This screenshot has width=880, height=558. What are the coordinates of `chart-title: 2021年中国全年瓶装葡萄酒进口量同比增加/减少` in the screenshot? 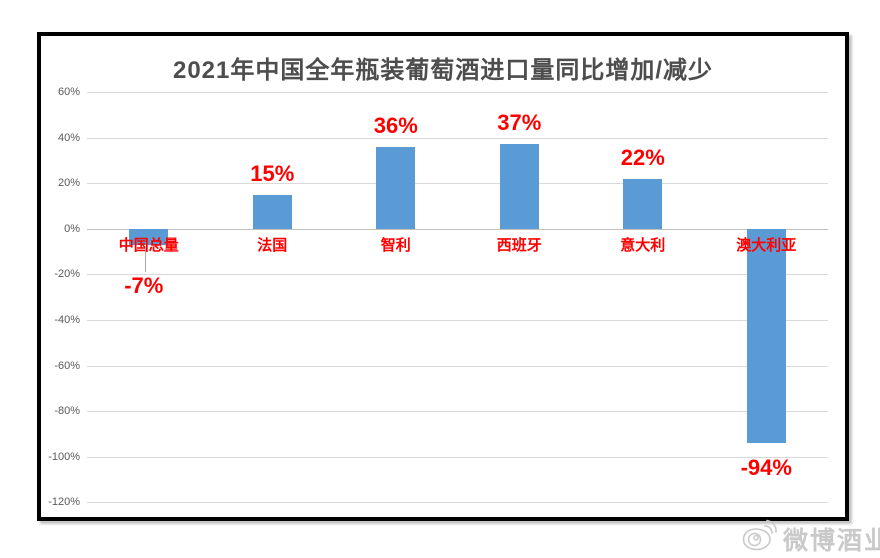 It's located at (443, 70).